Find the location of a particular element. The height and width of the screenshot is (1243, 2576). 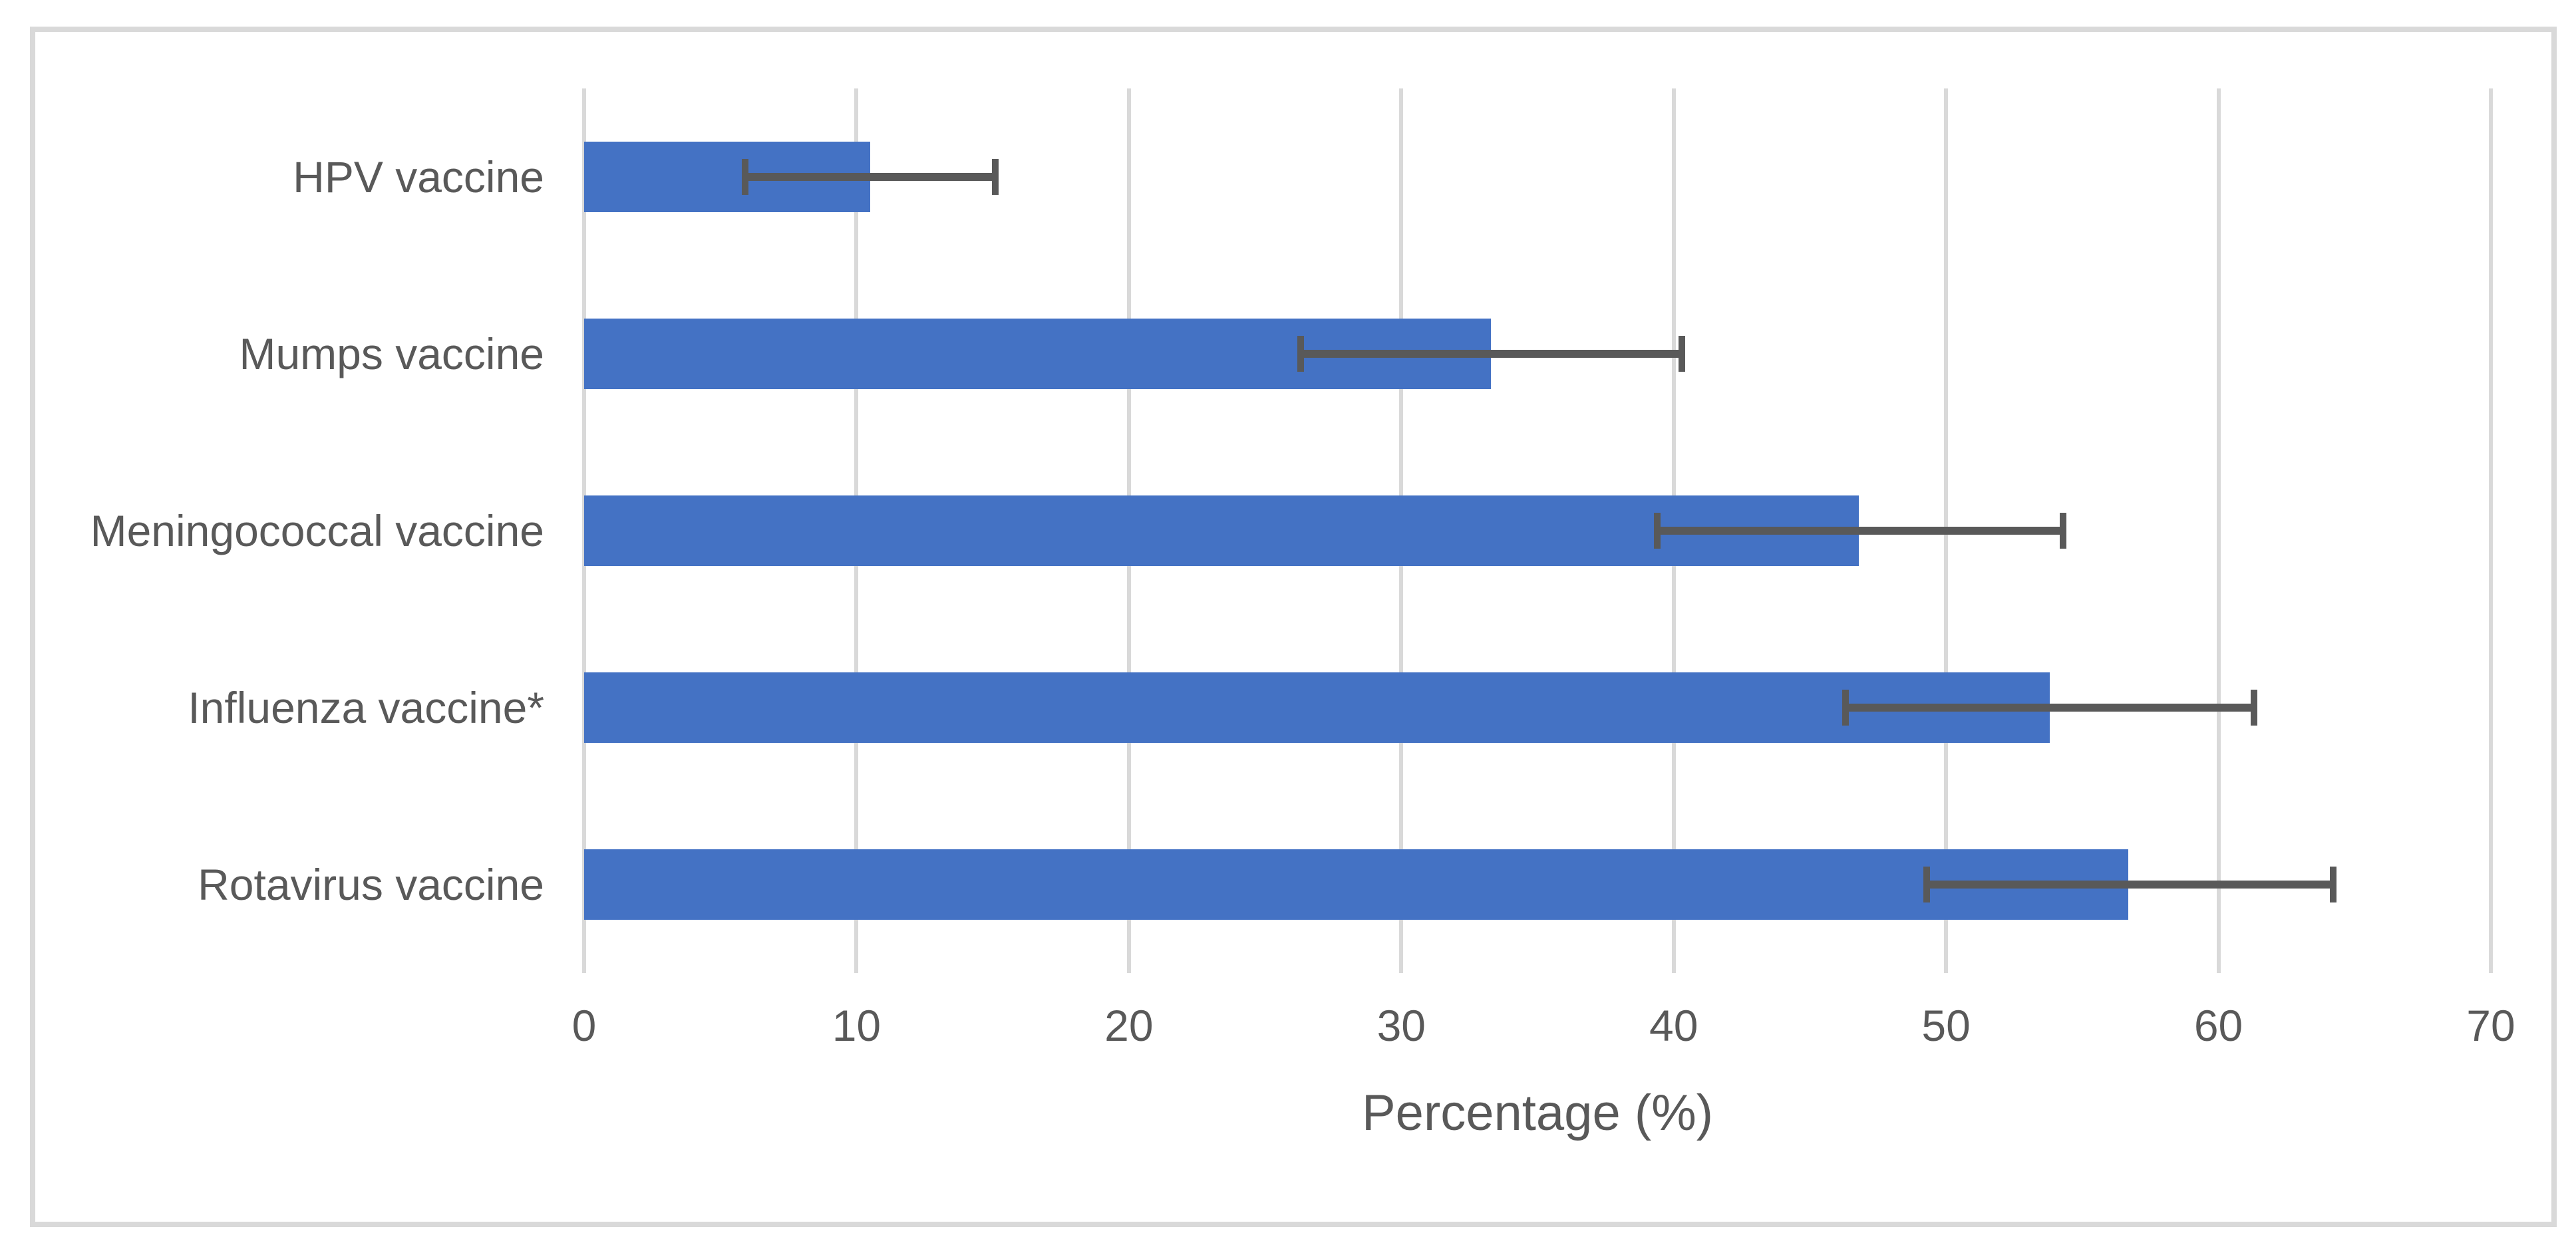

x-axis-tick-label-70: 70 is located at coordinates (2490, 1025).